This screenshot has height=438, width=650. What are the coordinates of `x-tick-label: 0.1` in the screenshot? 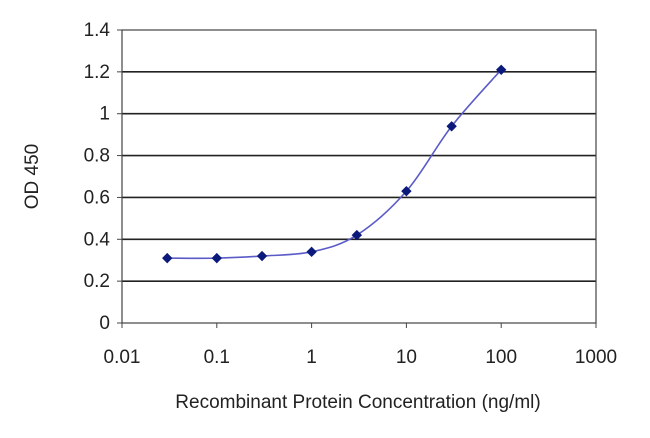 It's located at (217, 357).